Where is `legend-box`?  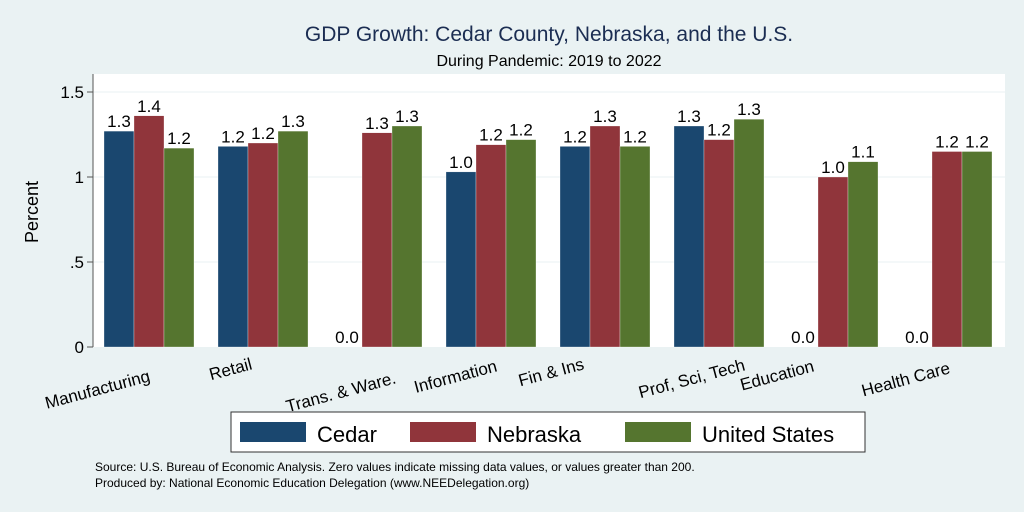 legend-box is located at coordinates (548, 432).